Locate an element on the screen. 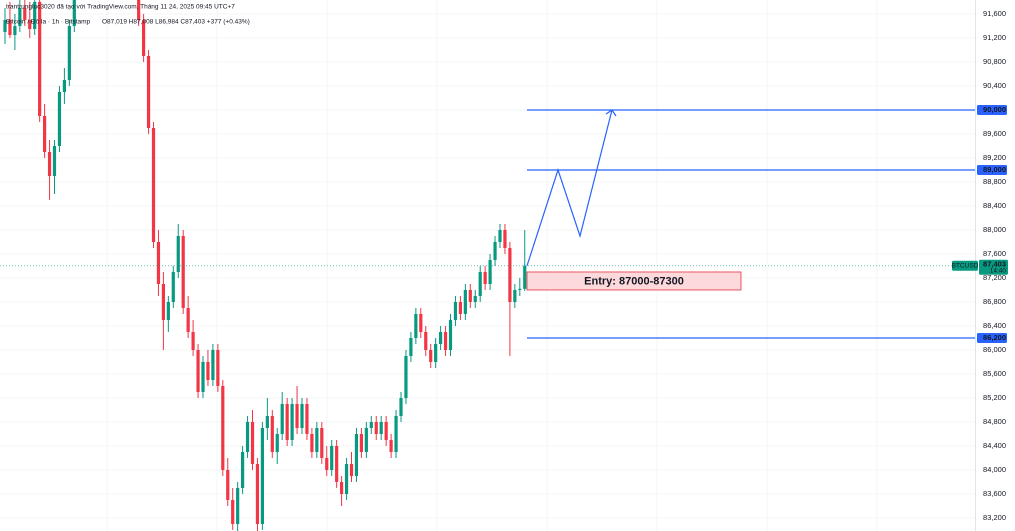 The image size is (1015, 531). y-tick-label: 85,600 is located at coordinates (994, 373).